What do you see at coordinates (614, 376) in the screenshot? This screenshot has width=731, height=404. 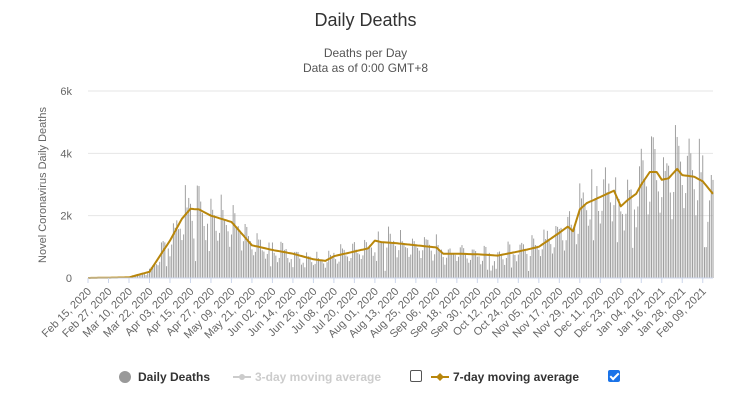 I see `checkbox-7-day-average` at bounding box center [614, 376].